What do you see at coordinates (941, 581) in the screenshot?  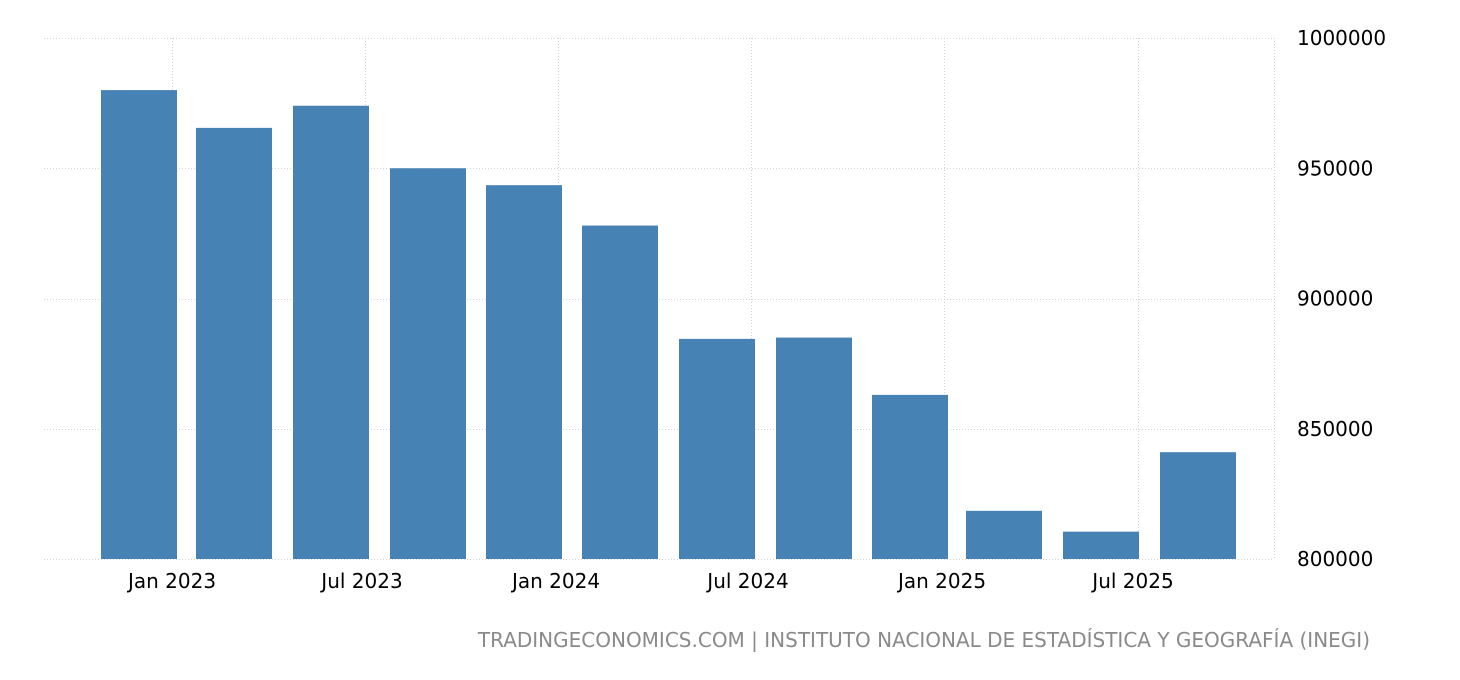 I see `x-tick-label: Jan 2025` at bounding box center [941, 581].